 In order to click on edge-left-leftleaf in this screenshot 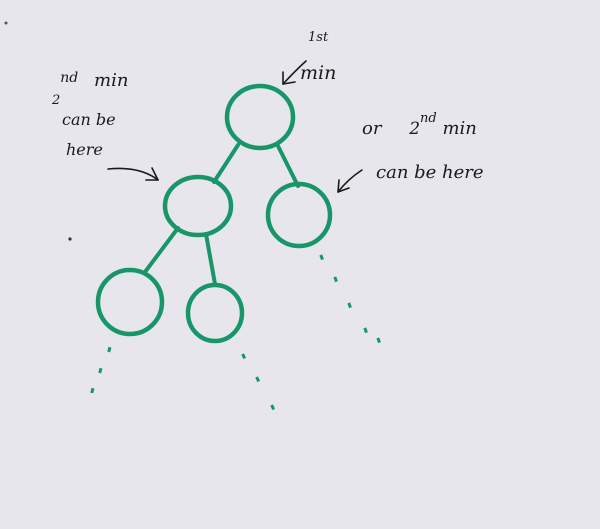, I will do `click(161, 250)`.